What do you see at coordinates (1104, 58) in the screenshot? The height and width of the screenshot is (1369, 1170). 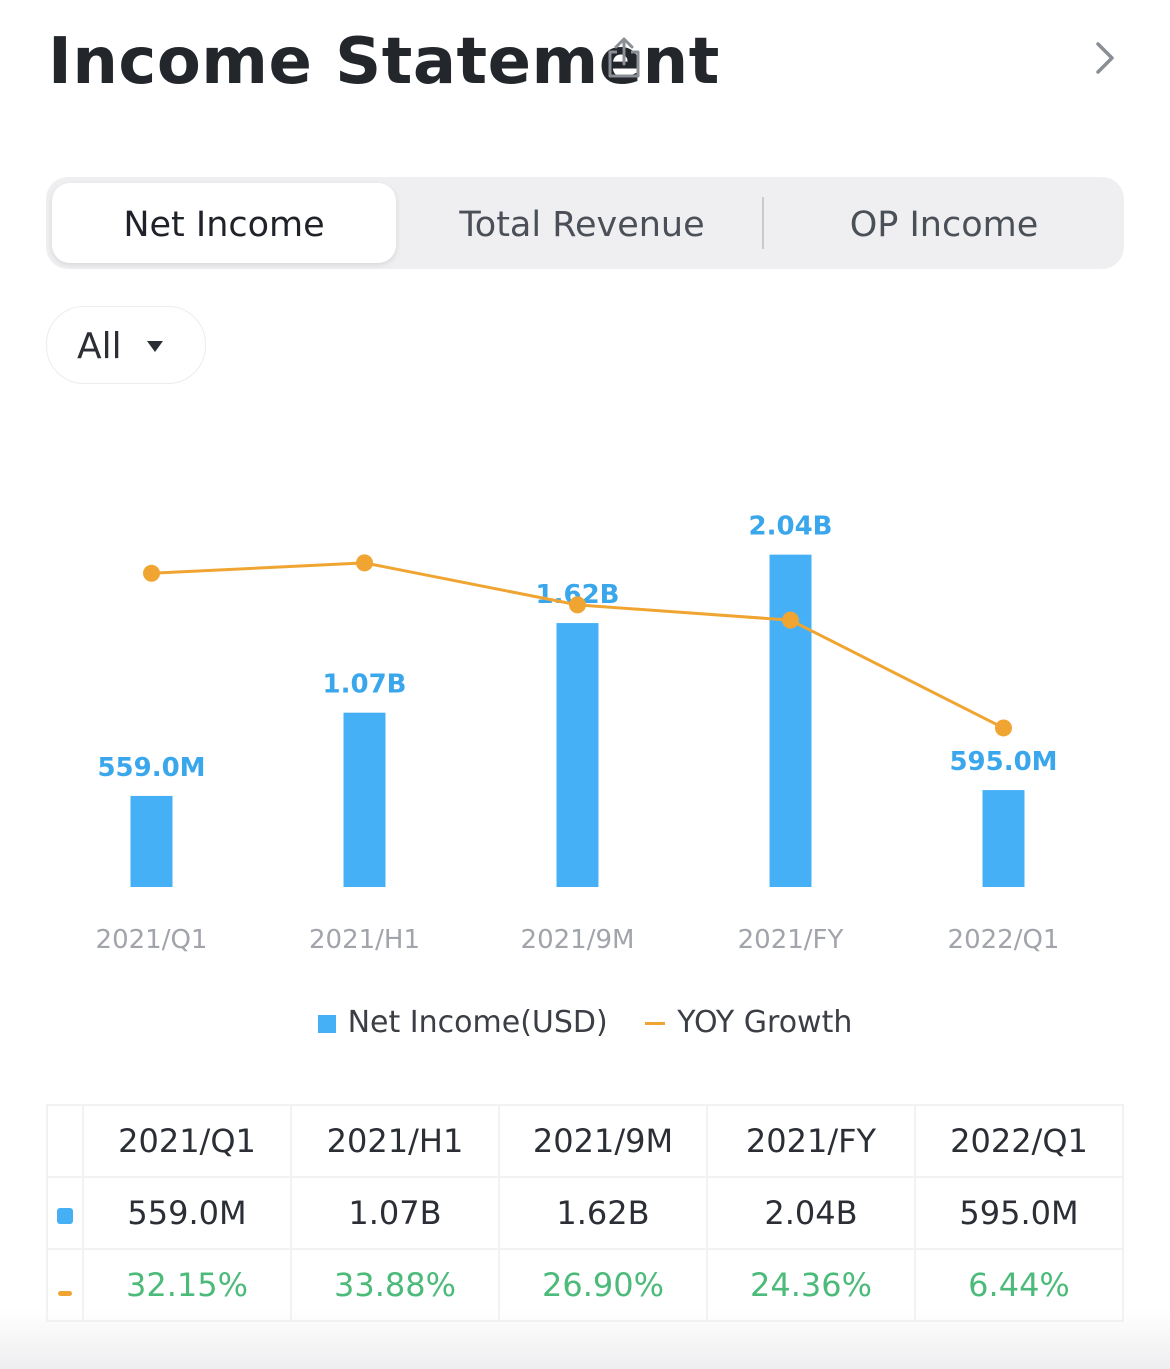 I see `chevron-right-icon` at bounding box center [1104, 58].